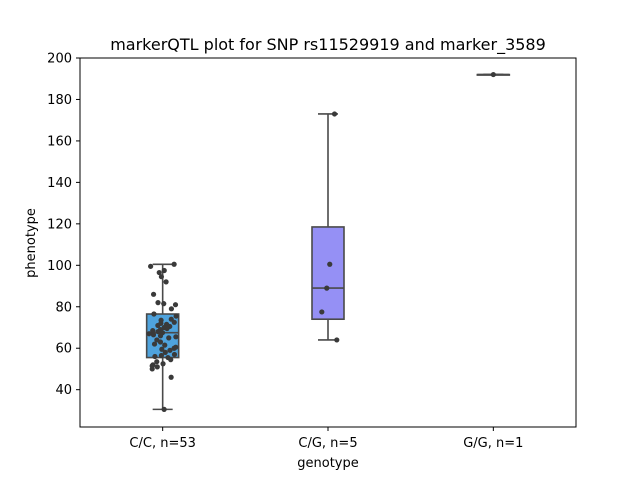 This screenshot has width=640, height=480. Describe the element at coordinates (59, 59) in the screenshot. I see `y-tick-label: 200` at that location.